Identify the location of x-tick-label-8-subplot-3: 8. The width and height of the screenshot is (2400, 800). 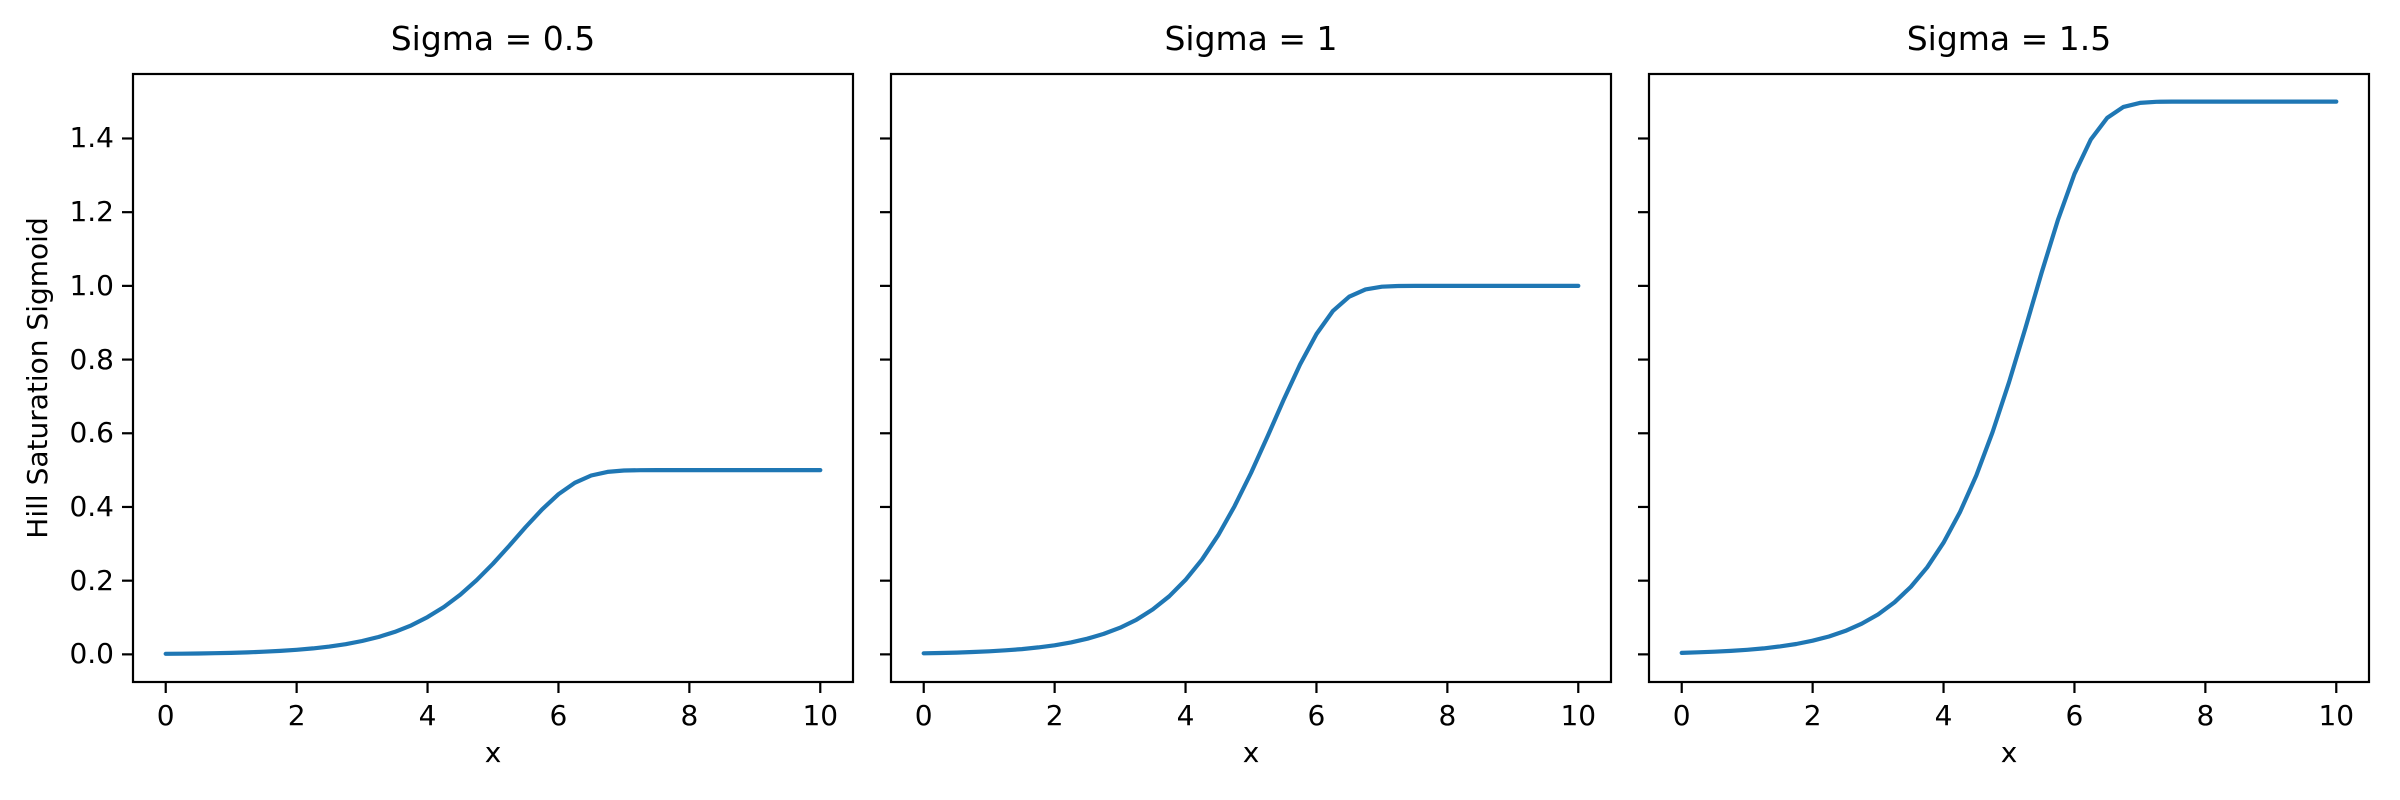
(2205, 715).